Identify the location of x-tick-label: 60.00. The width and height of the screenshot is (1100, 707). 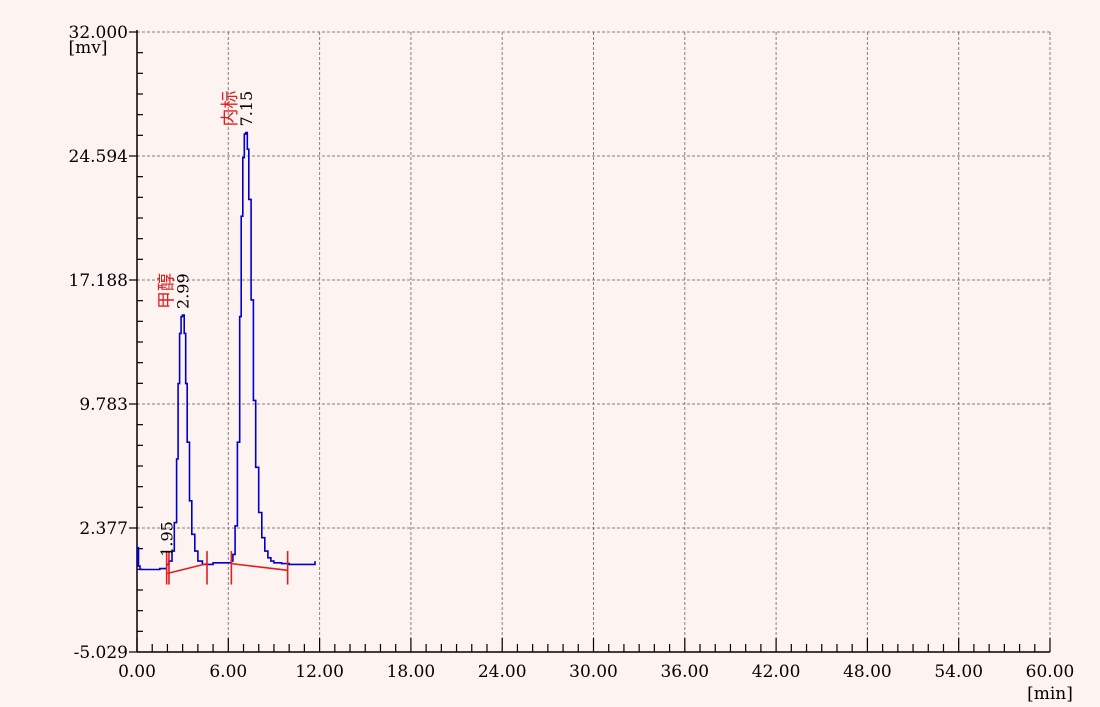
(1050, 672).